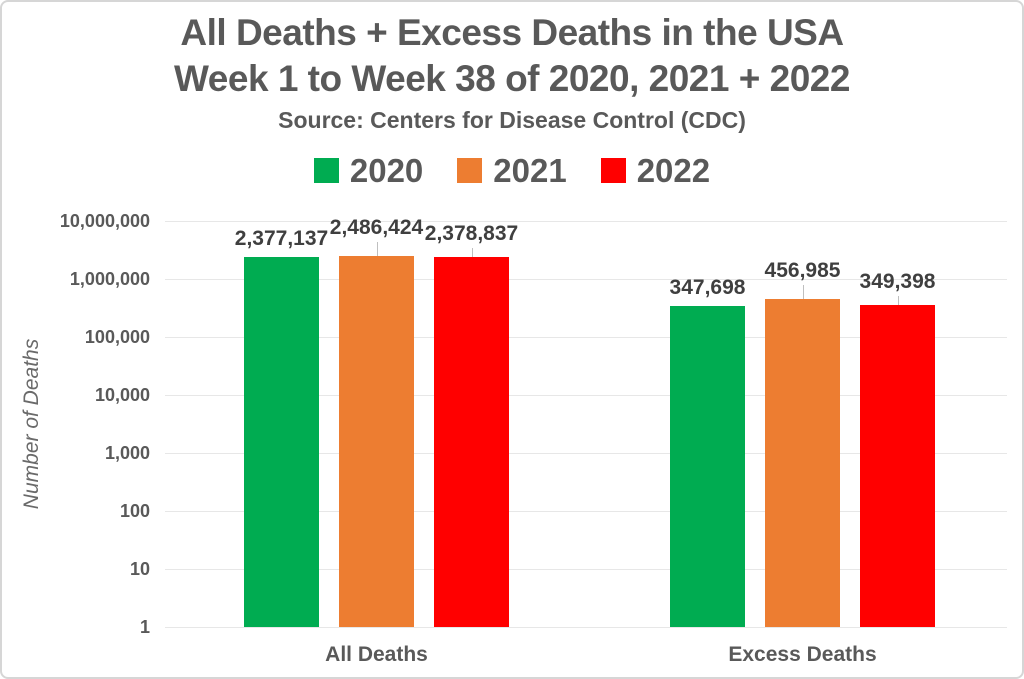 This screenshot has height=679, width=1024. What do you see at coordinates (802, 462) in the screenshot?
I see `bar-2021-excess-deaths` at bounding box center [802, 462].